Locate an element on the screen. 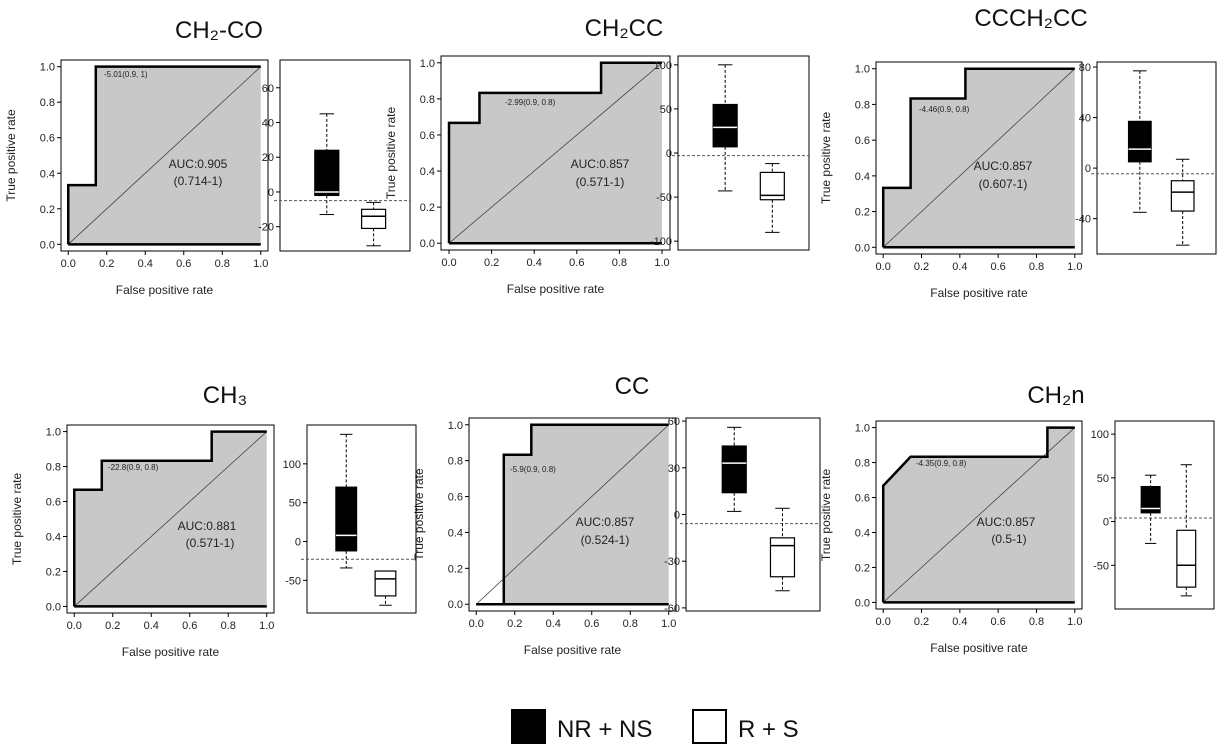 This screenshot has height=747, width=1217. boxplot-tick-label: 50 is located at coordinates (666, 110).